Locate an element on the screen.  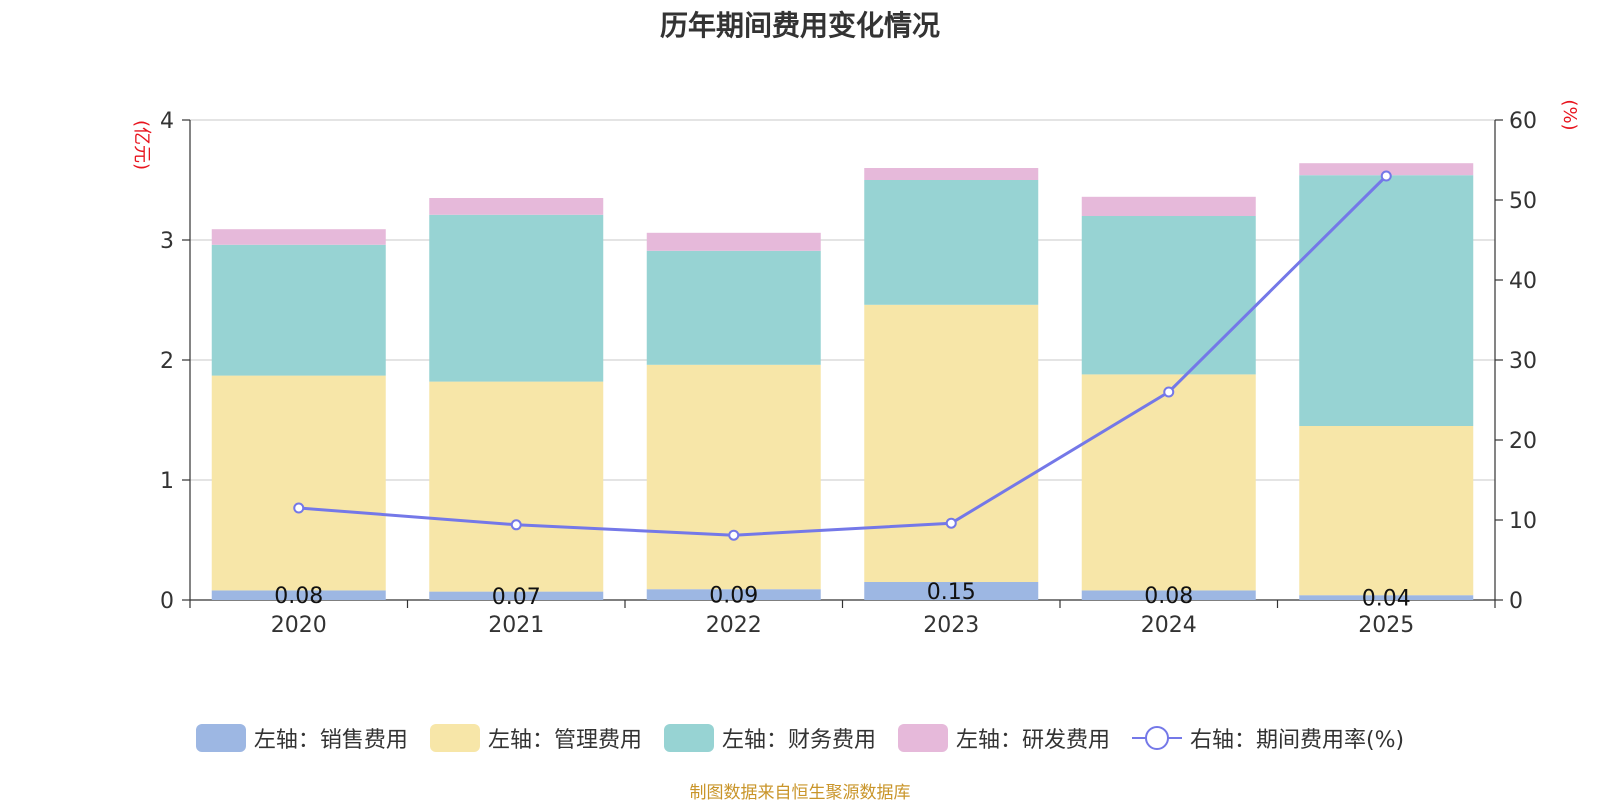
legend-item-sales: 左轴：销售费用 is located at coordinates (301, 738).